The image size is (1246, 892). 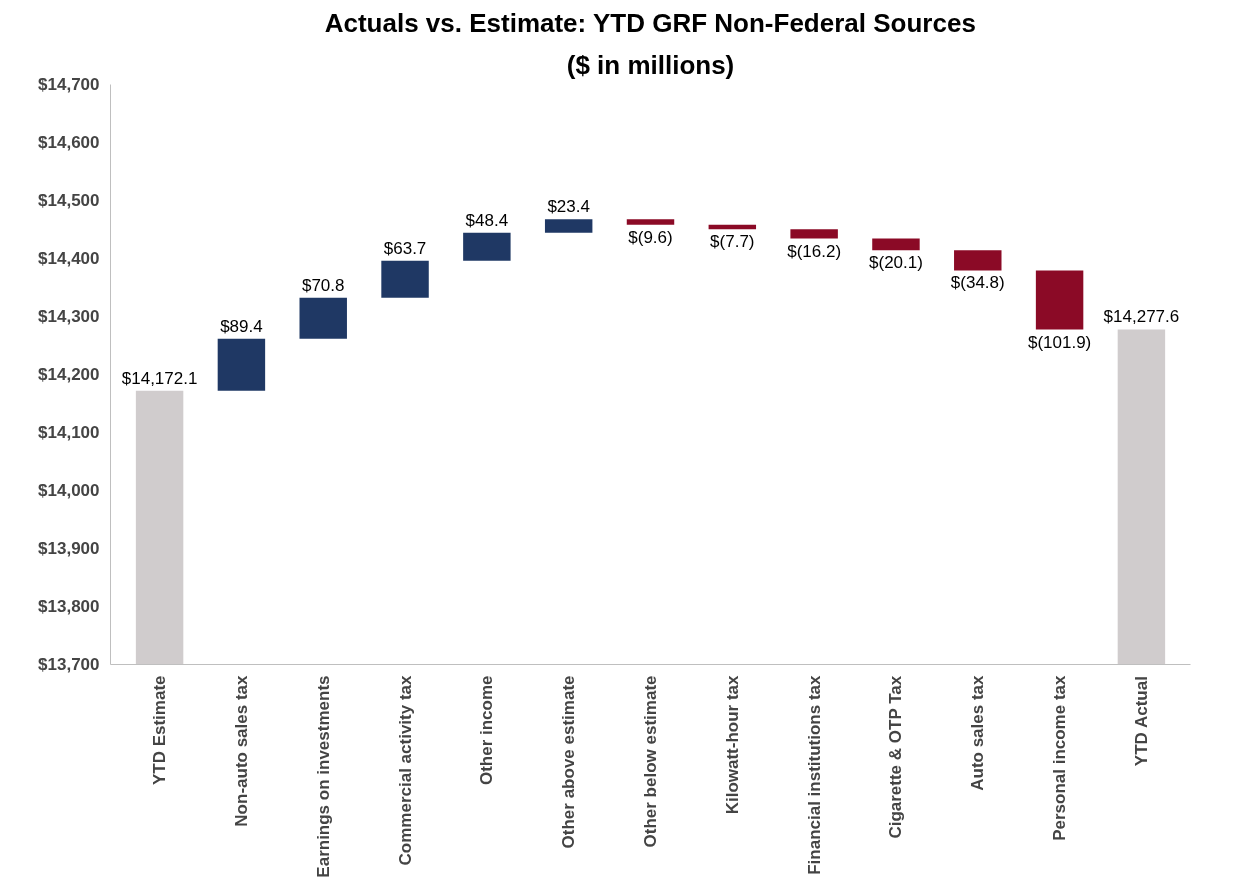 I want to click on x-tick-label: YTD Actual, so click(x=1141, y=721).